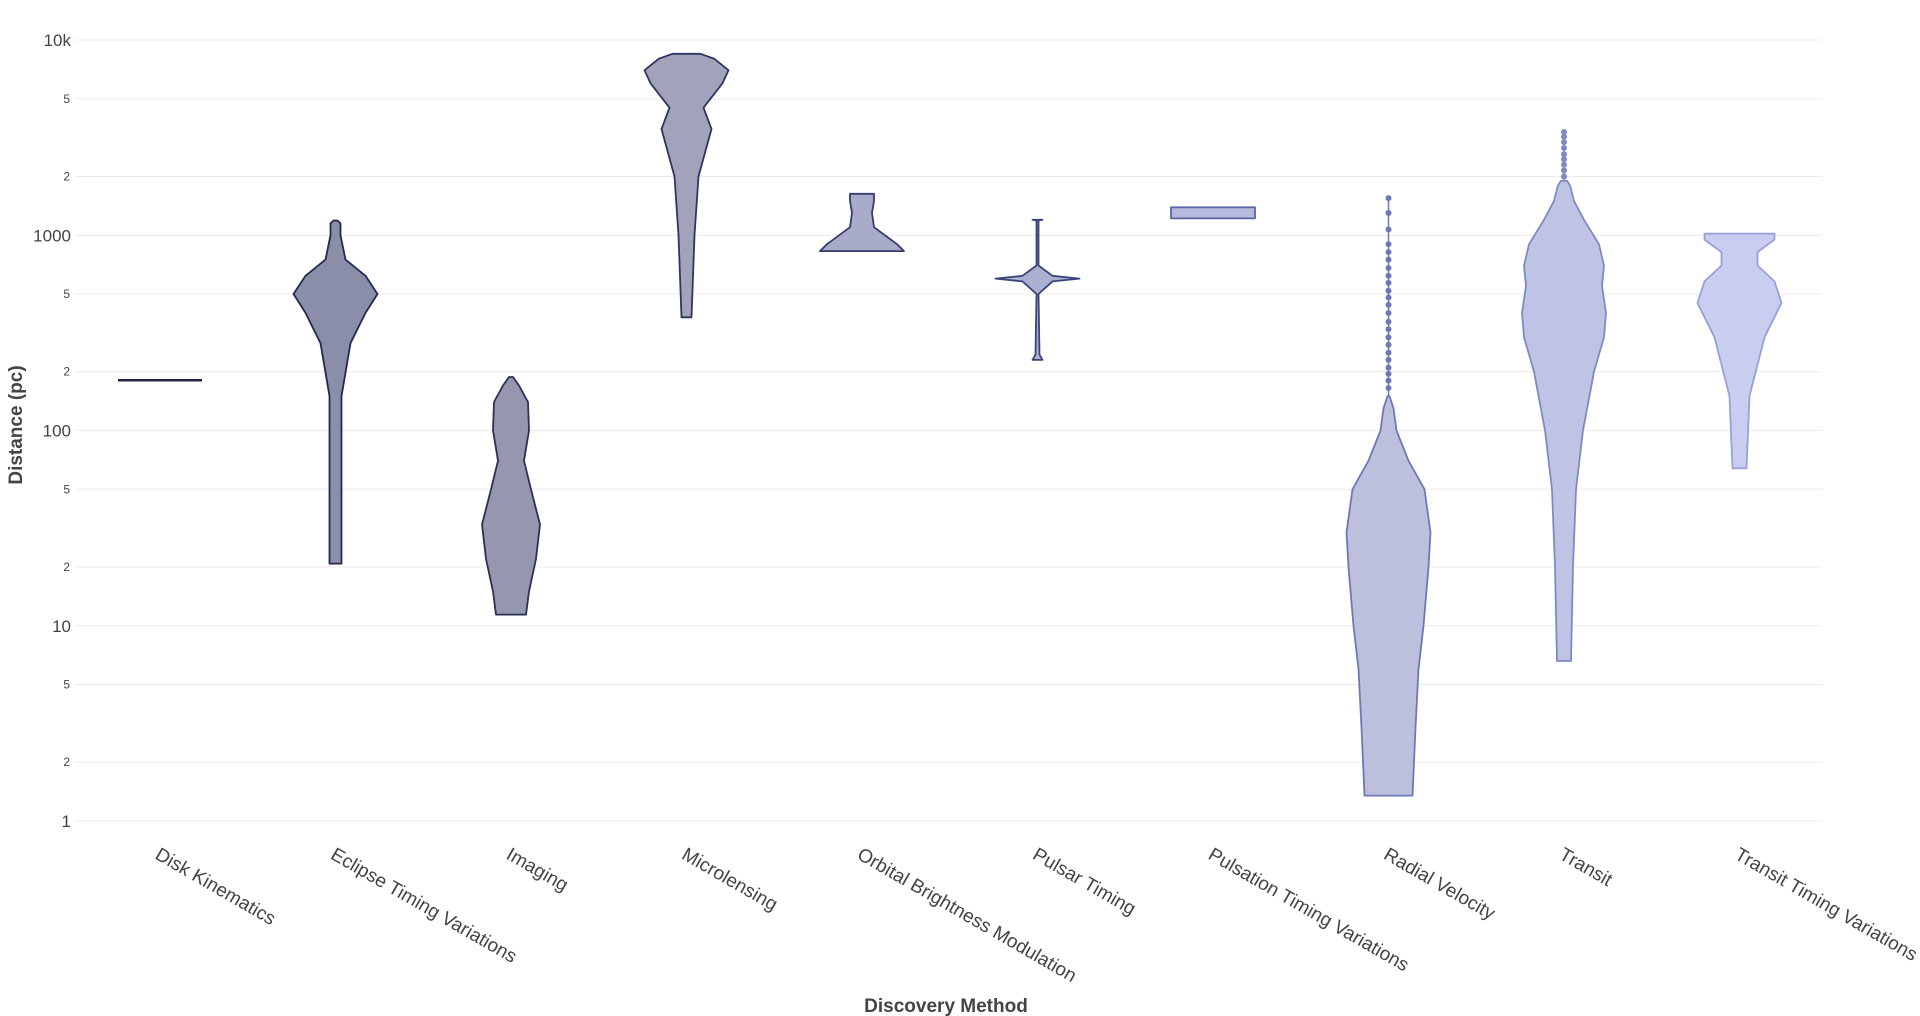 The height and width of the screenshot is (1016, 1920). I want to click on y-axis-tick-labels: 1 10 100 1000 10k 2 5 2 5 2 5 2 5, so click(52, 431).